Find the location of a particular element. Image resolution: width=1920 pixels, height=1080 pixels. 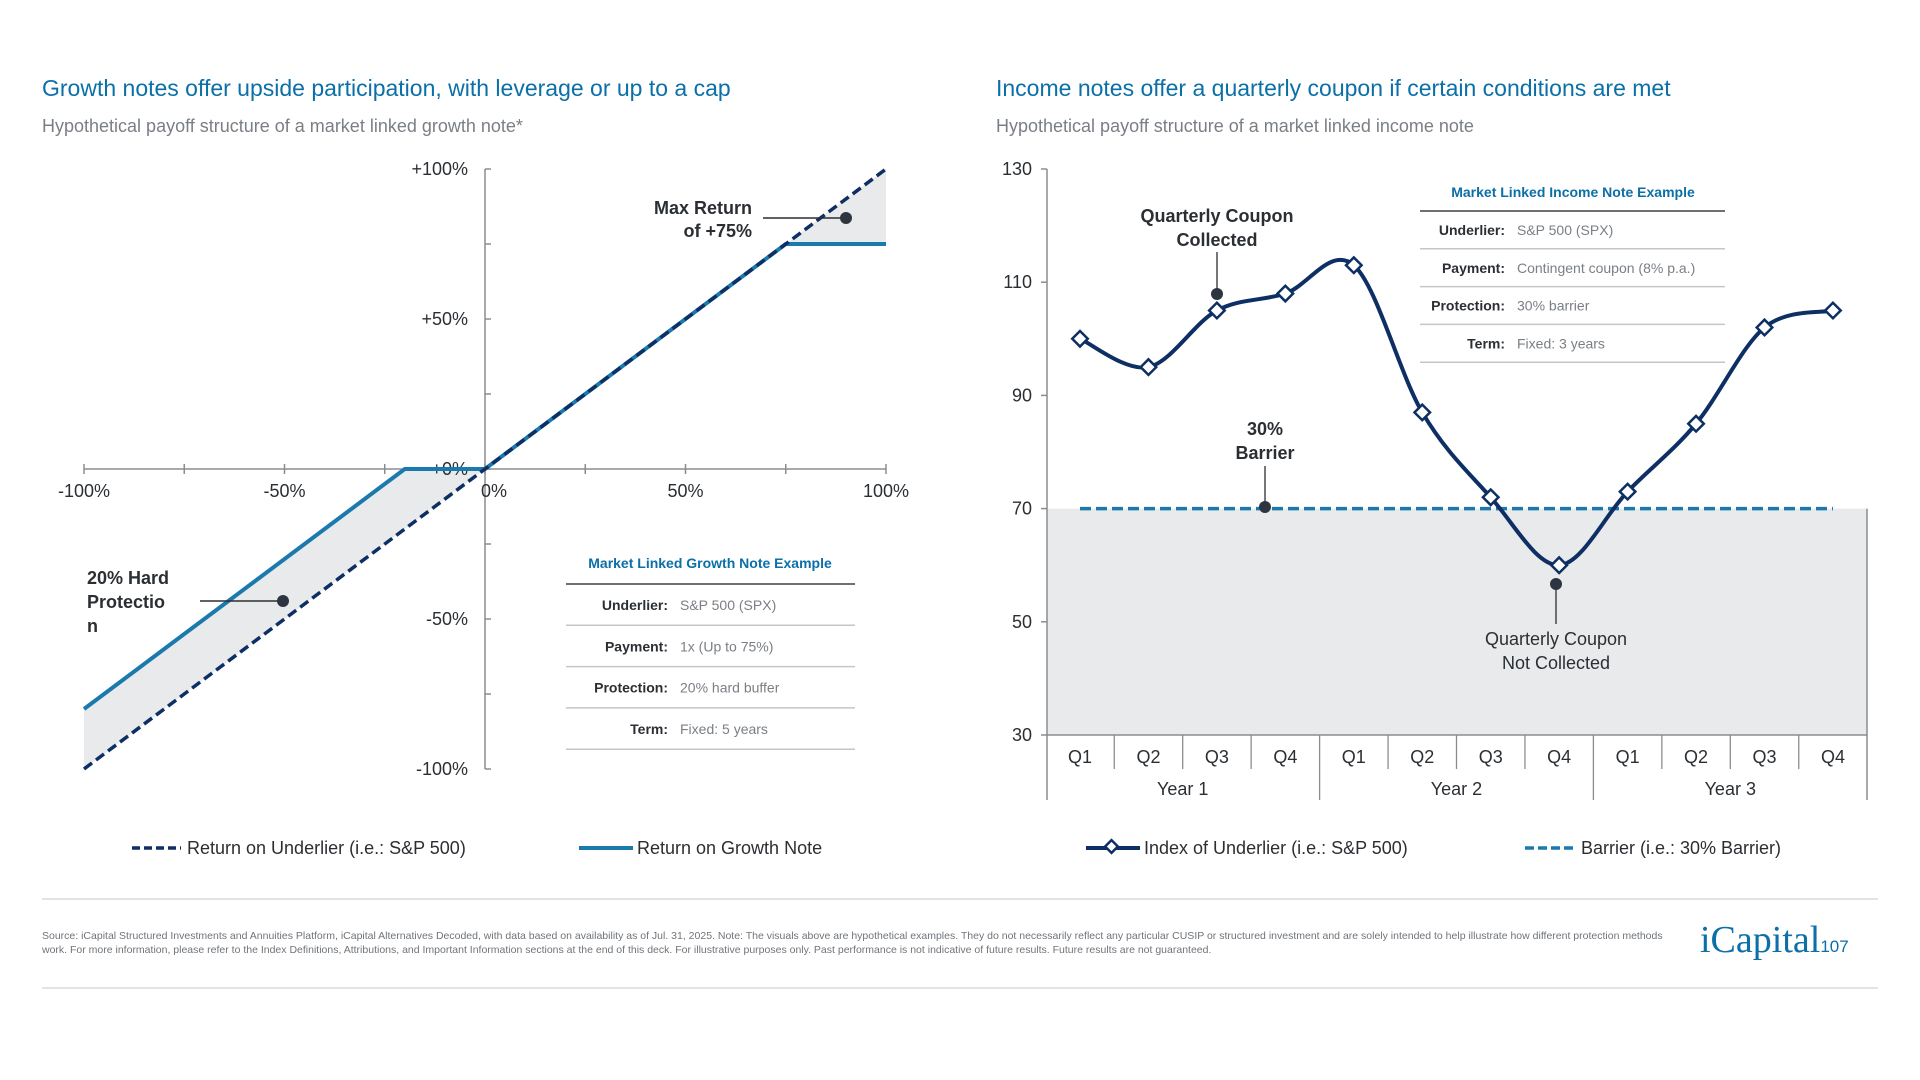

table-row-value: 20% hard buffer is located at coordinates (730, 688).